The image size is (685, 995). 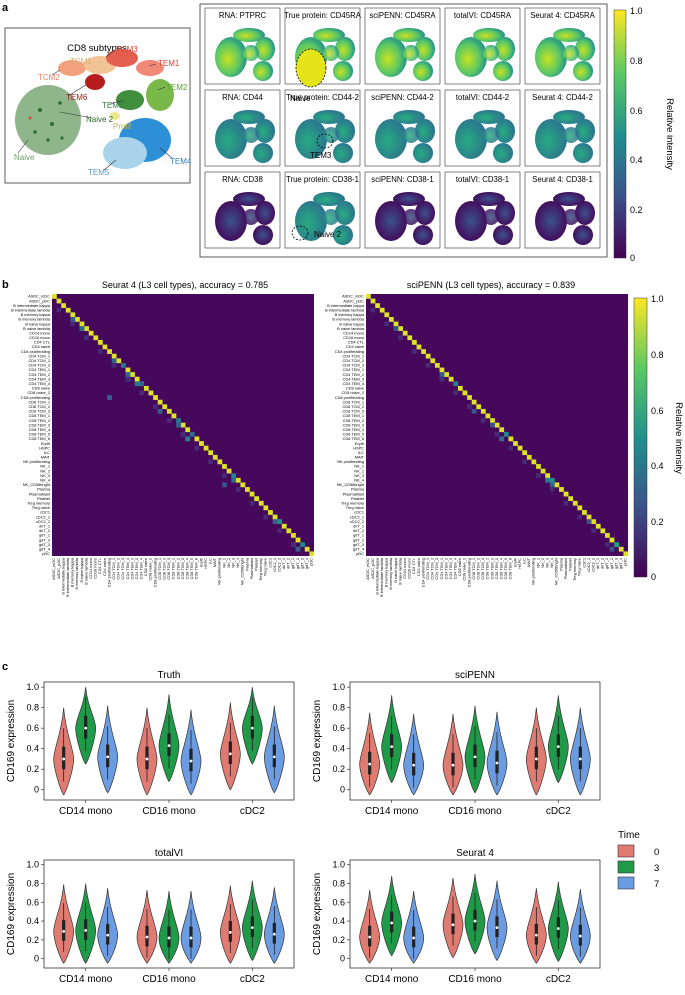 What do you see at coordinates (265, 567) in the screenshot?
I see `heatmap-col-label: Treg naive` at bounding box center [265, 567].